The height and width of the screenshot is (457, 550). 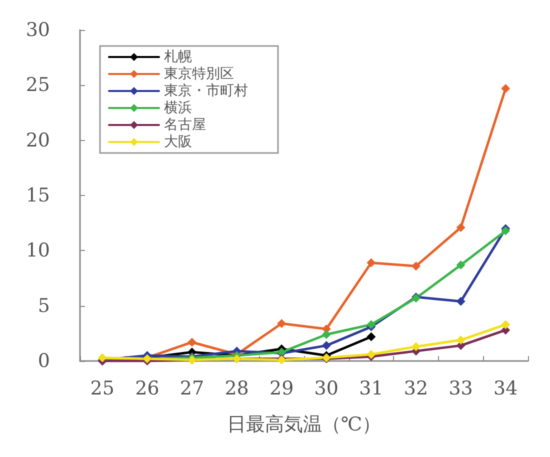 I want to click on y-tick-label: 10, so click(x=38, y=251).